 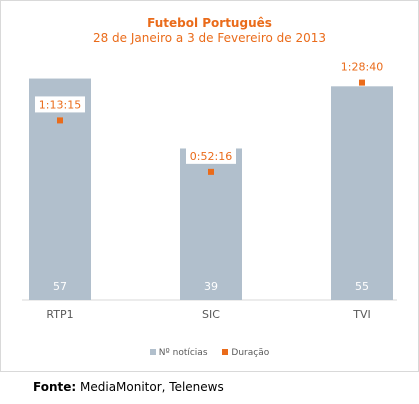 I want to click on bar-rtp1, so click(x=60, y=189).